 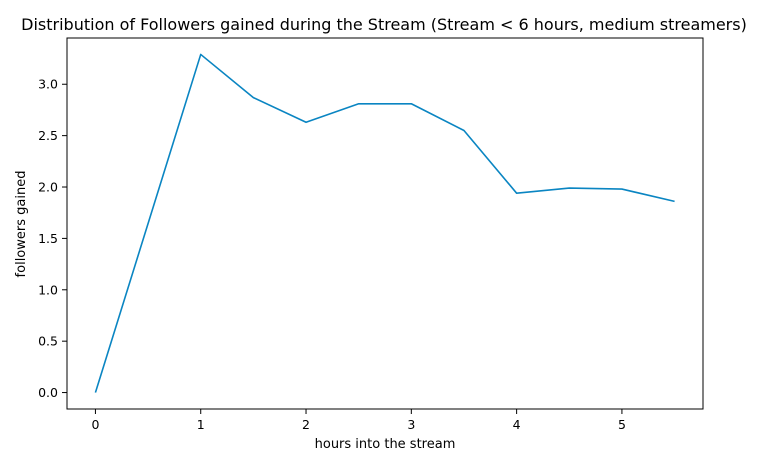 What do you see at coordinates (306, 424) in the screenshot?
I see `x-tick-label: 2` at bounding box center [306, 424].